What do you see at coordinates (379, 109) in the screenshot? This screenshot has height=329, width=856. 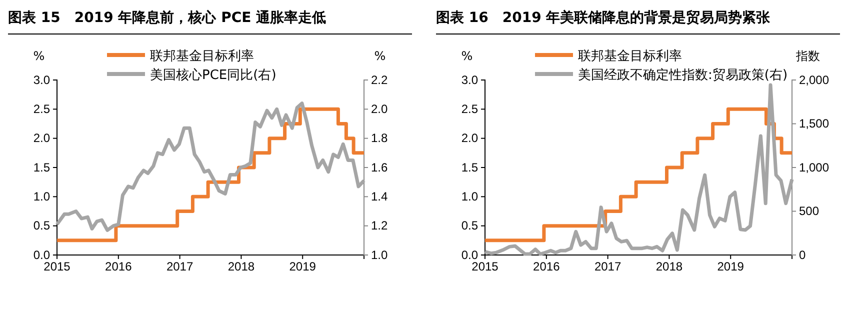 I see `y2-tick-label: 2.0` at bounding box center [379, 109].